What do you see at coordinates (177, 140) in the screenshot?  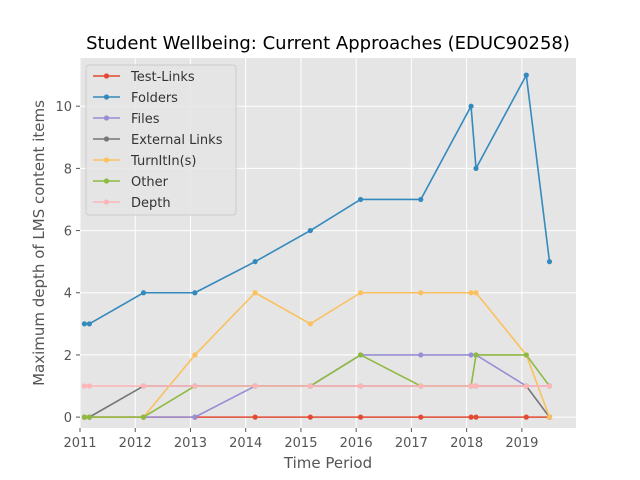 I see `legend-label: External Links` at bounding box center [177, 140].